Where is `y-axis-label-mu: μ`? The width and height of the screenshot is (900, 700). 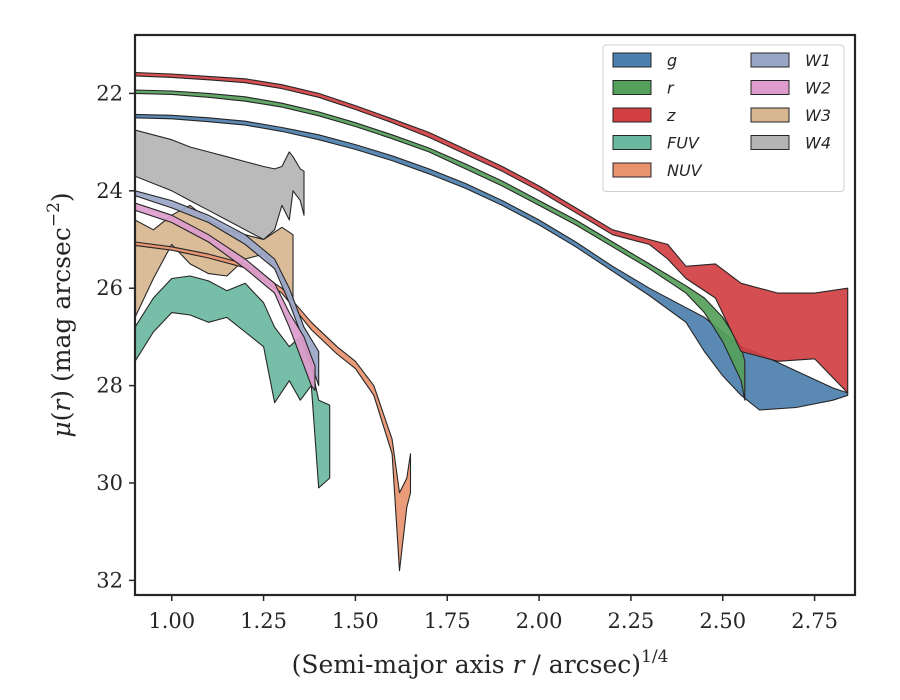 y-axis-label-mu: μ is located at coordinates (61, 429).